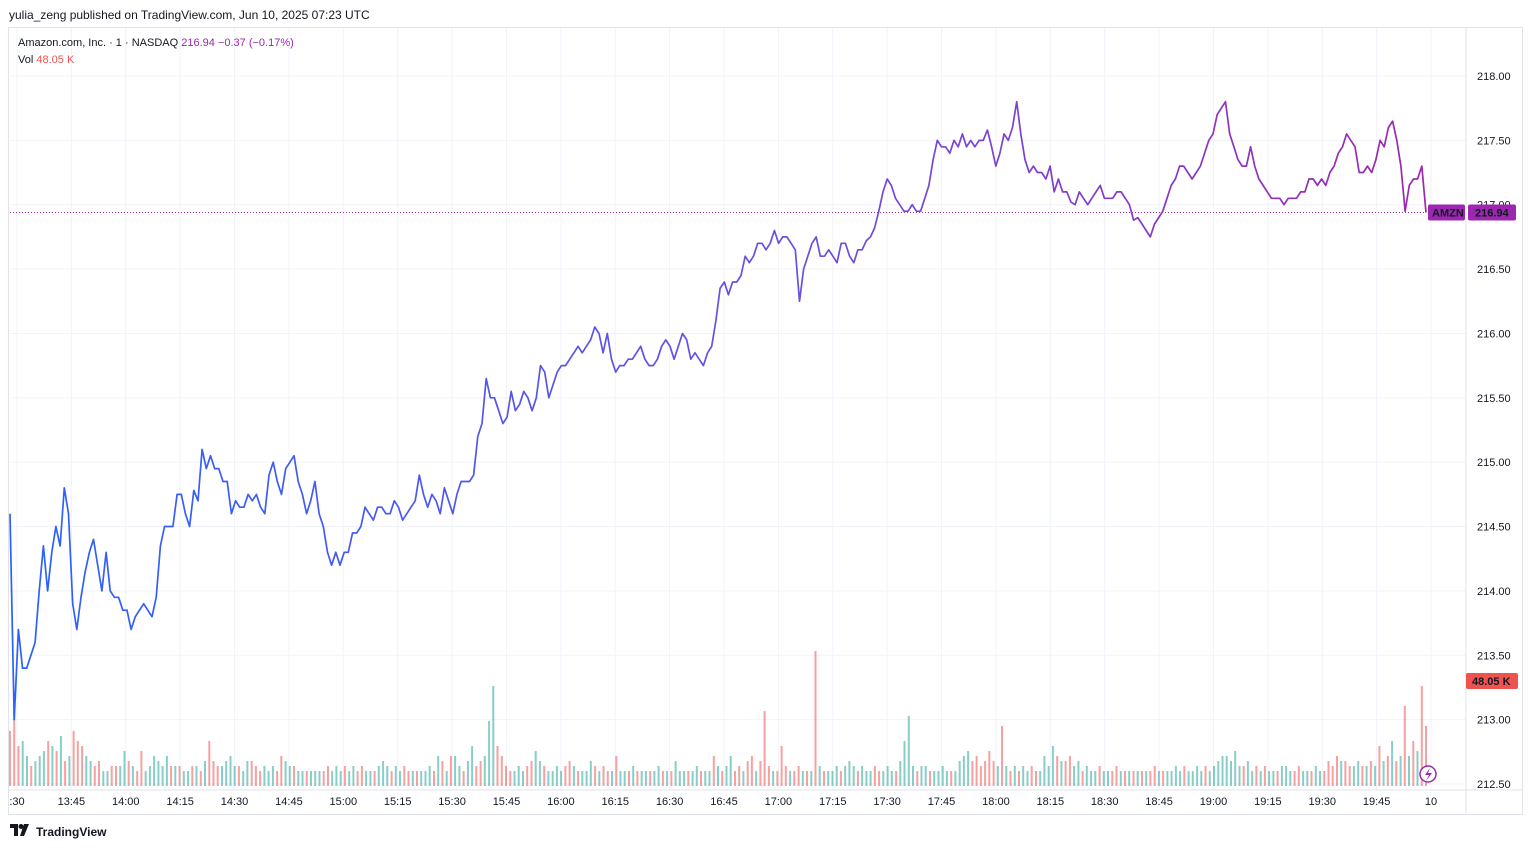  Describe the element at coordinates (1428, 774) in the screenshot. I see `lightning-icon` at that location.